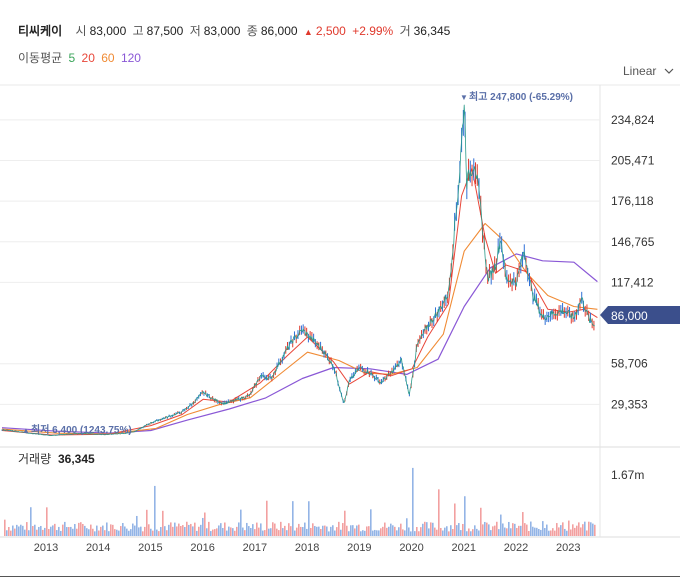 Image resolution: width=680 pixels, height=585 pixels. What do you see at coordinates (26, 430) in the screenshot?
I see `min-marker-arrow: ▲` at bounding box center [26, 430].